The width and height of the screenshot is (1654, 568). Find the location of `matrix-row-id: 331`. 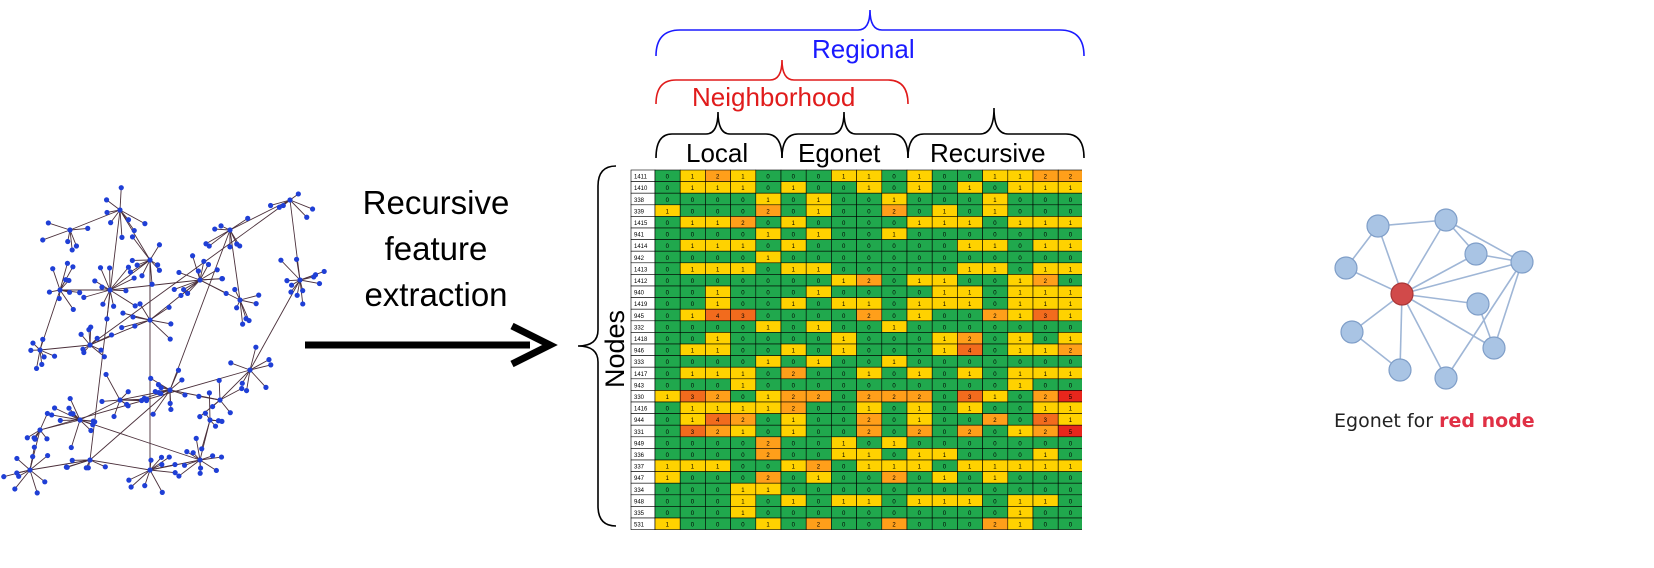

matrix-row-id: 331 is located at coordinates (639, 433).